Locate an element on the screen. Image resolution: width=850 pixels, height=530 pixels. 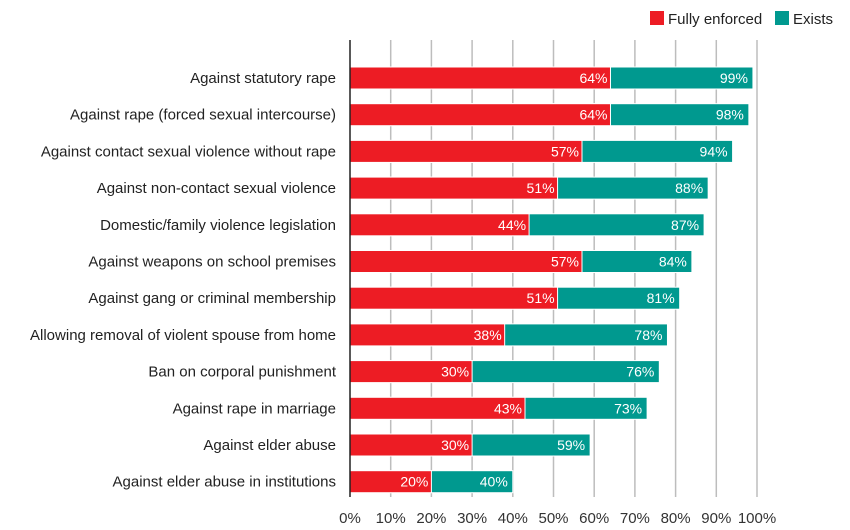
x-tick-labels: 0% 10% 20% 30% 40% 50% 60% 70% 80% 90% 100% is located at coordinates (557, 518).